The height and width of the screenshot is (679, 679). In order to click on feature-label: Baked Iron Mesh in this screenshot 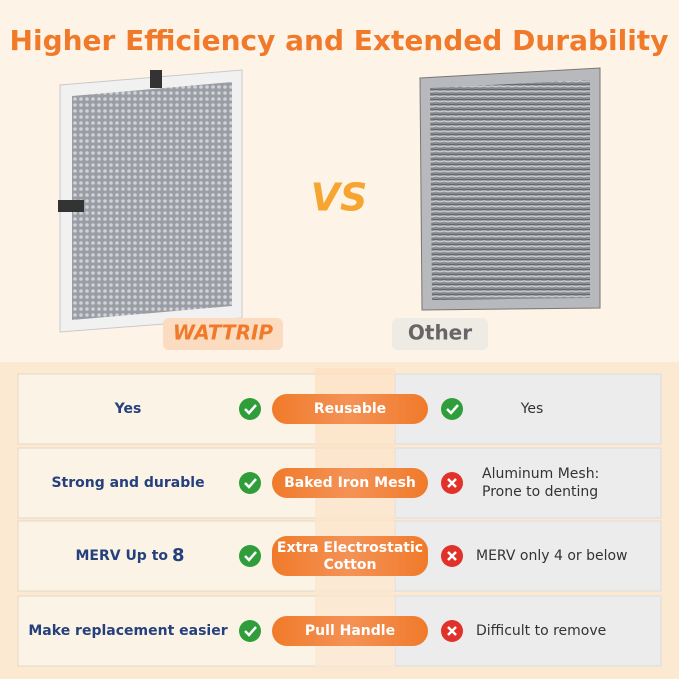, I will do `click(350, 483)`.